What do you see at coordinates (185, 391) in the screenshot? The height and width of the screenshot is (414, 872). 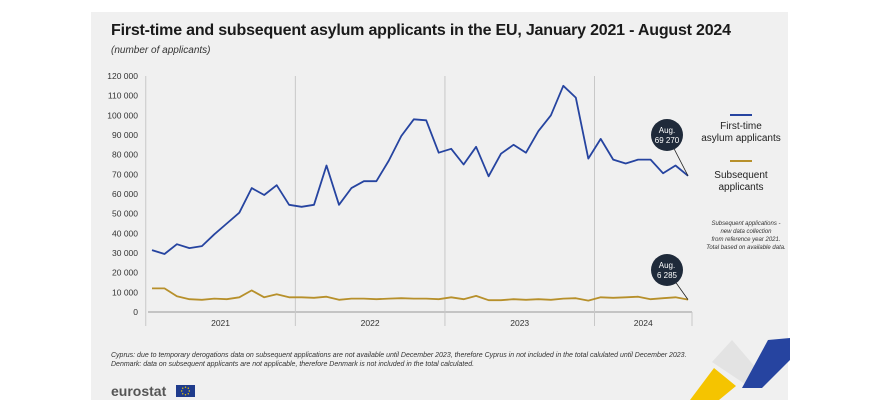 I see `eu-flag-icon` at bounding box center [185, 391].